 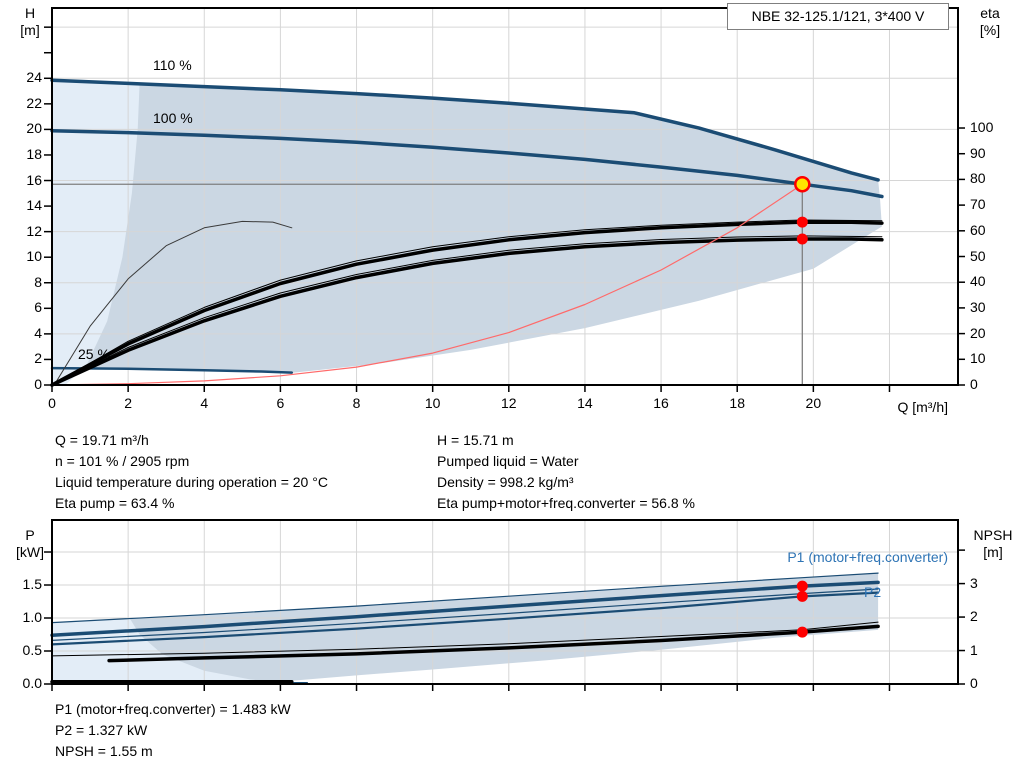 I want to click on h-axis-unit: [m], so click(x=30, y=30).